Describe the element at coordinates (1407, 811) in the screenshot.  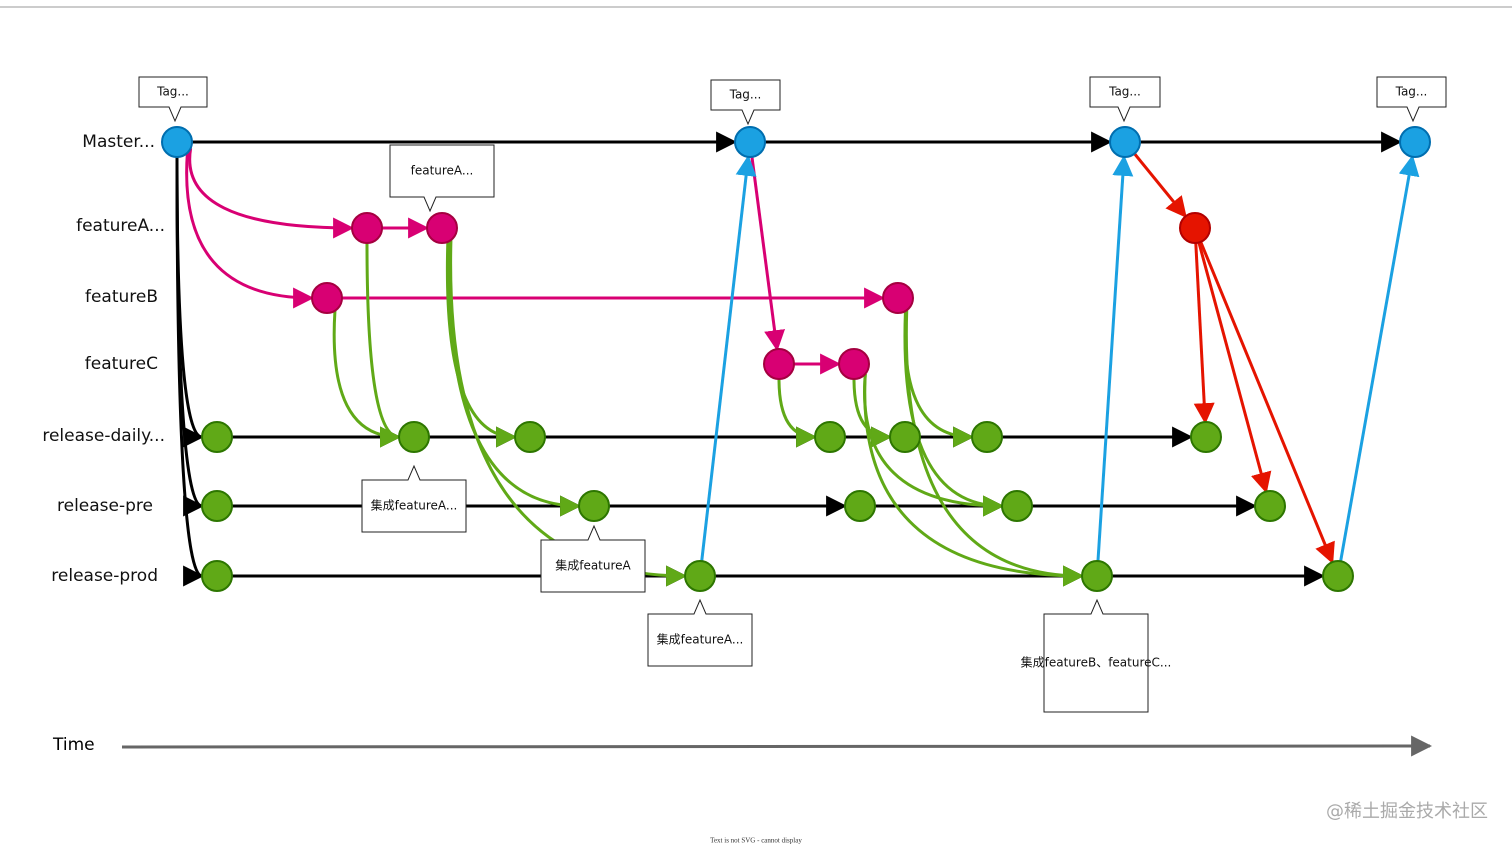
I see `watermark: @稀土掘金技术社区` at that location.